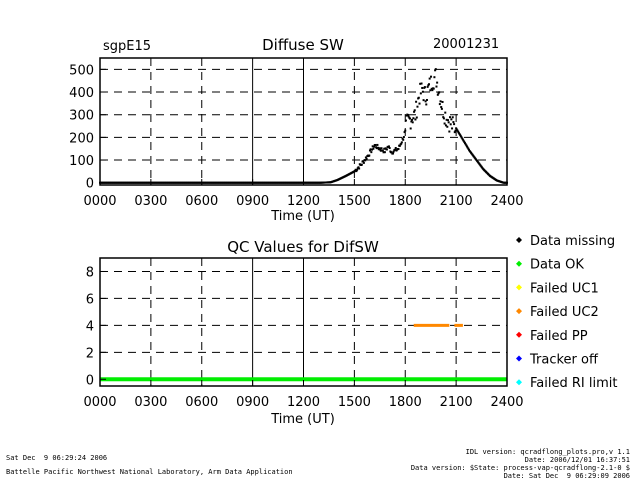 The width and height of the screenshot is (640, 480). Describe the element at coordinates (90, 184) in the screenshot. I see `diffuse-sw-ytick-label: 0` at that location.